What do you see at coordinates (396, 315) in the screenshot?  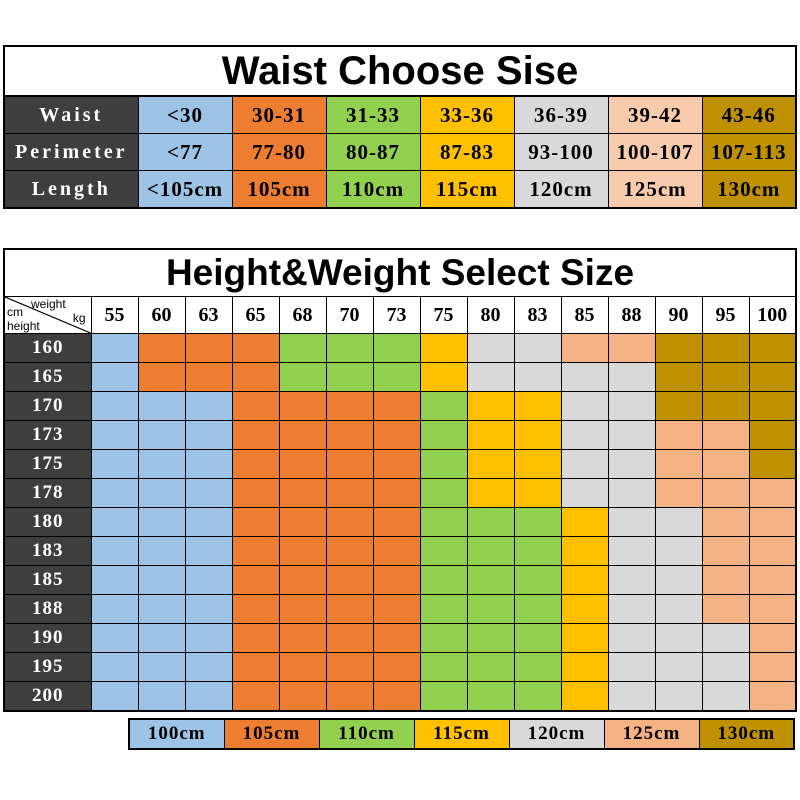 I see `weight-header-cell: 73` at bounding box center [396, 315].